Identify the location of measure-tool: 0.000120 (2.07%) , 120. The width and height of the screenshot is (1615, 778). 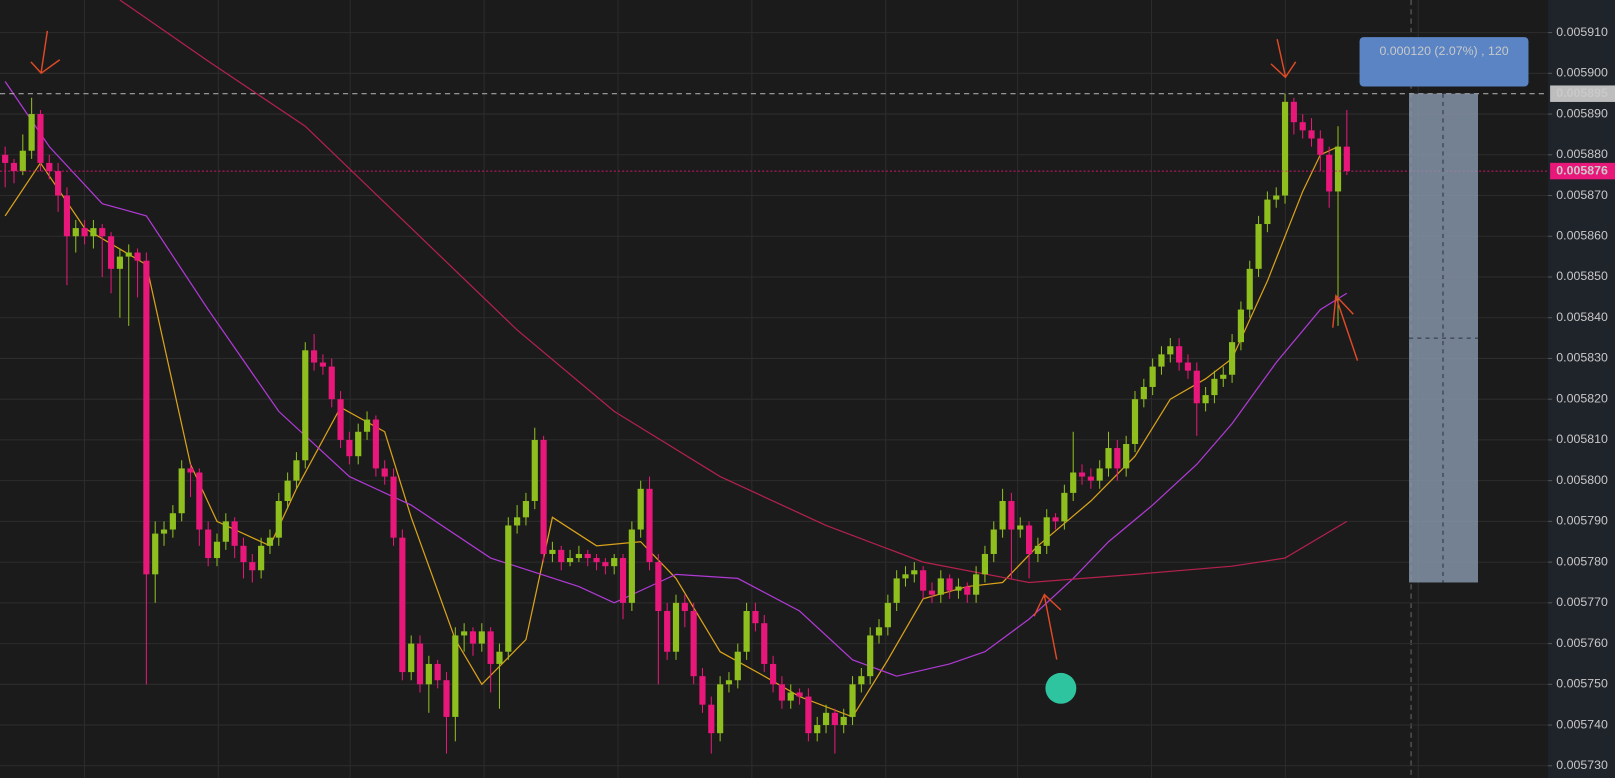
(1444, 310).